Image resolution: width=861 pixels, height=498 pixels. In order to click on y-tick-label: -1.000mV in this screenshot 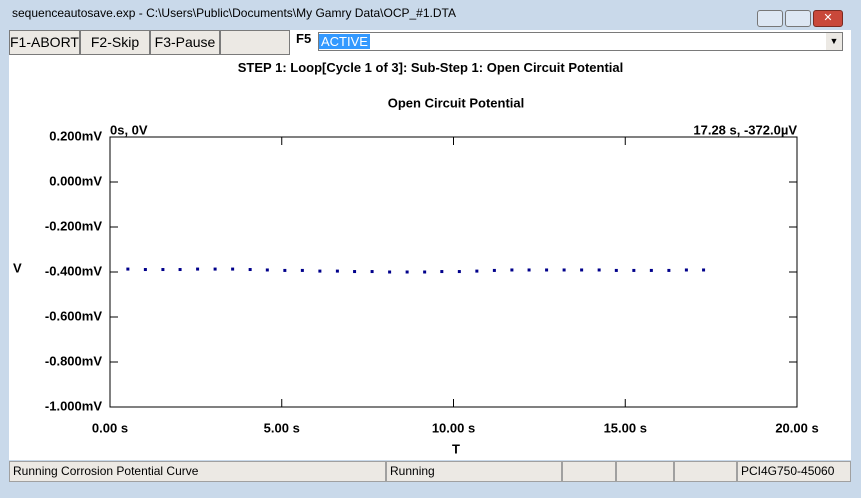, I will do `click(73, 405)`.